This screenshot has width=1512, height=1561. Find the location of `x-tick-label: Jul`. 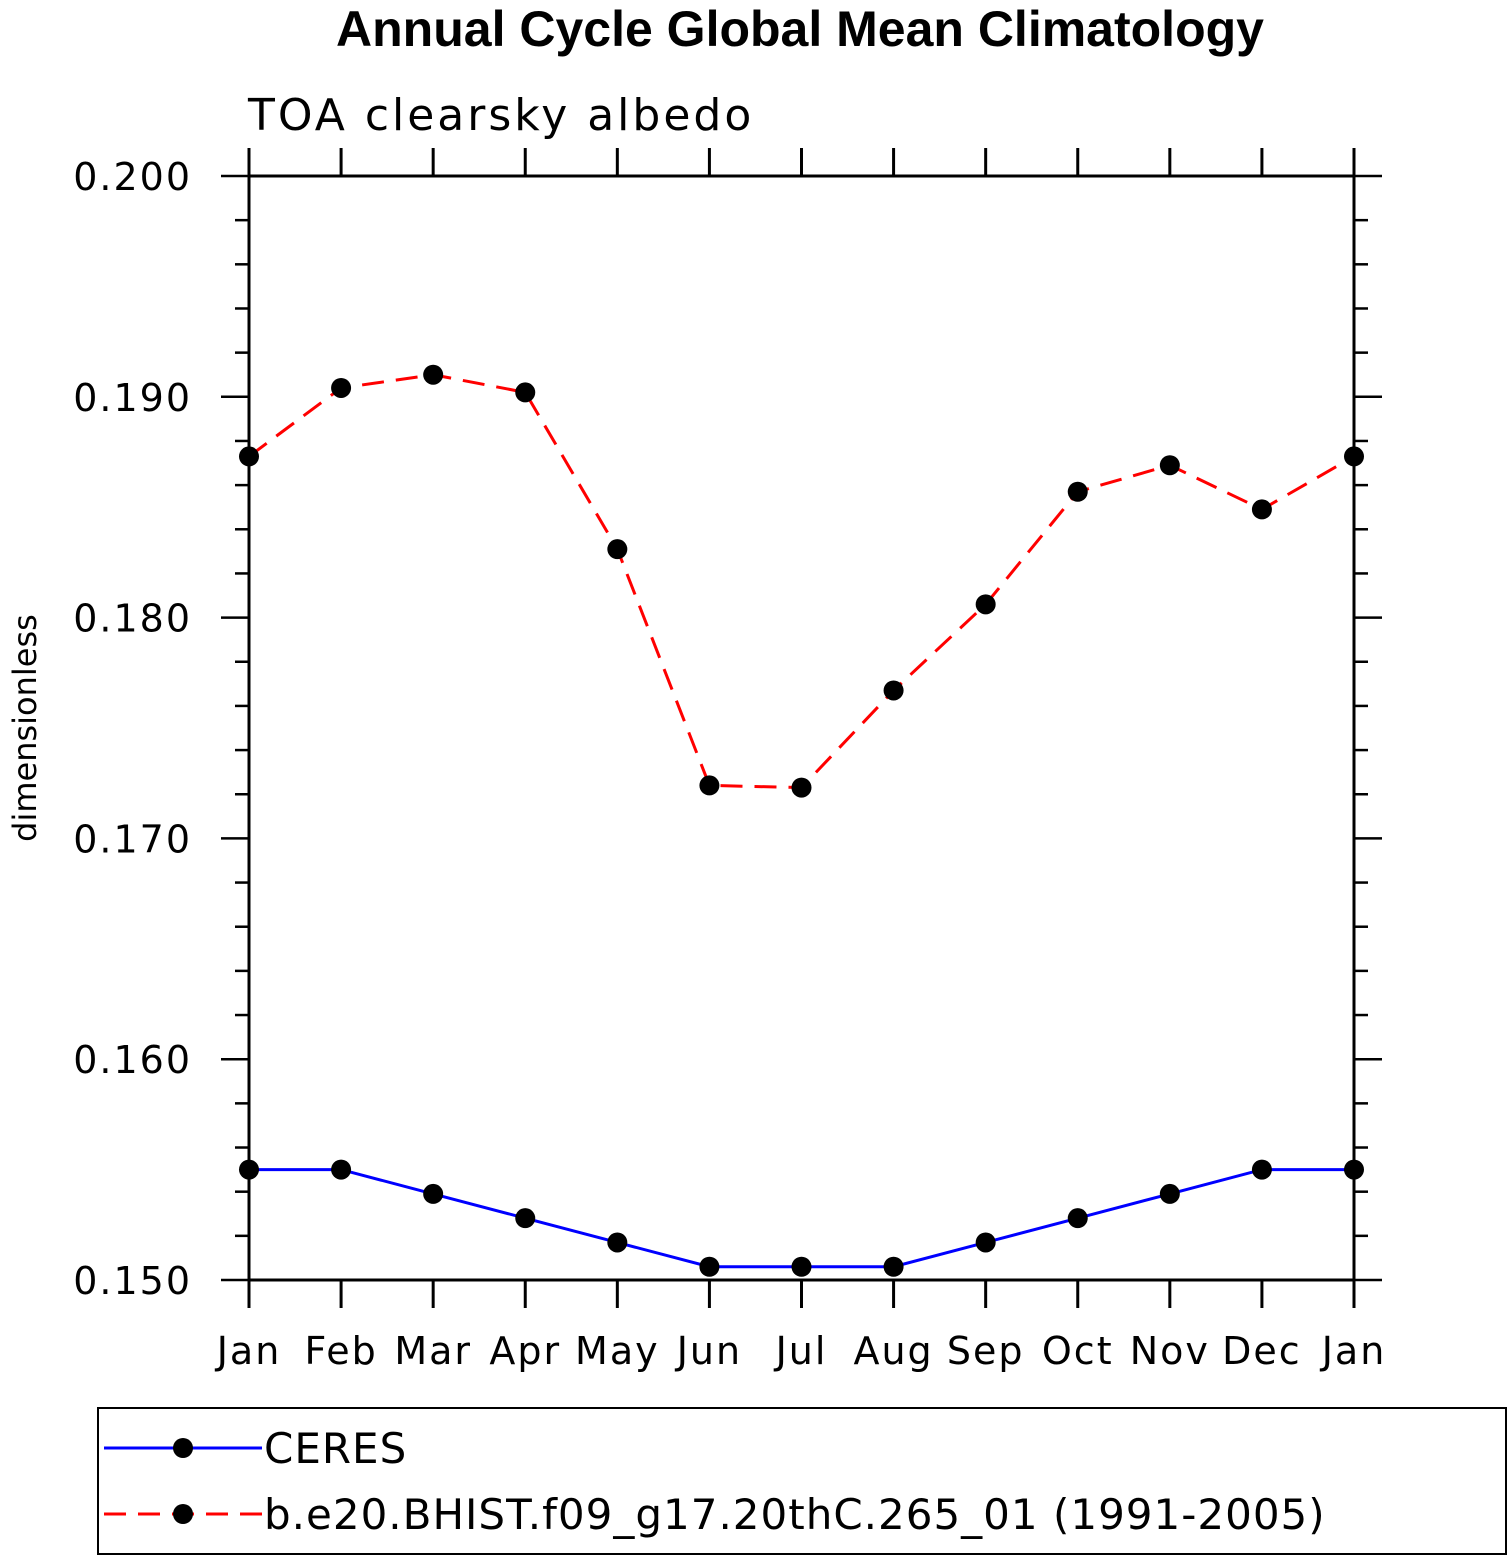

x-tick-label: Jul is located at coordinates (801, 1351).